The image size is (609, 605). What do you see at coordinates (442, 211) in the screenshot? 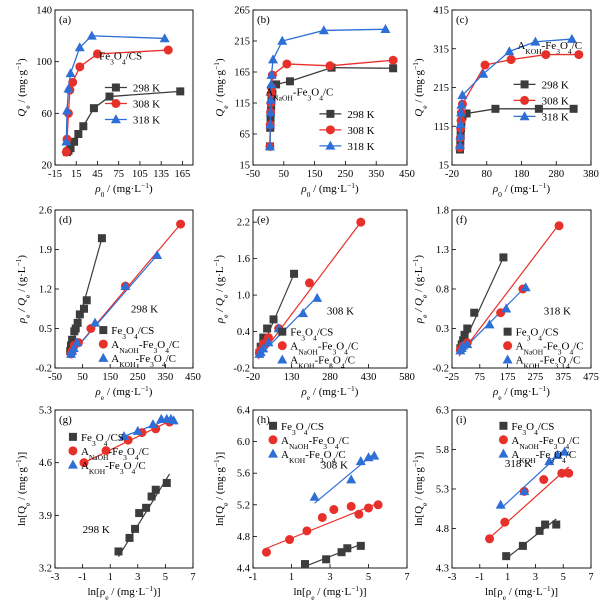
I see `y-tick-label: 1.8` at bounding box center [442, 211].